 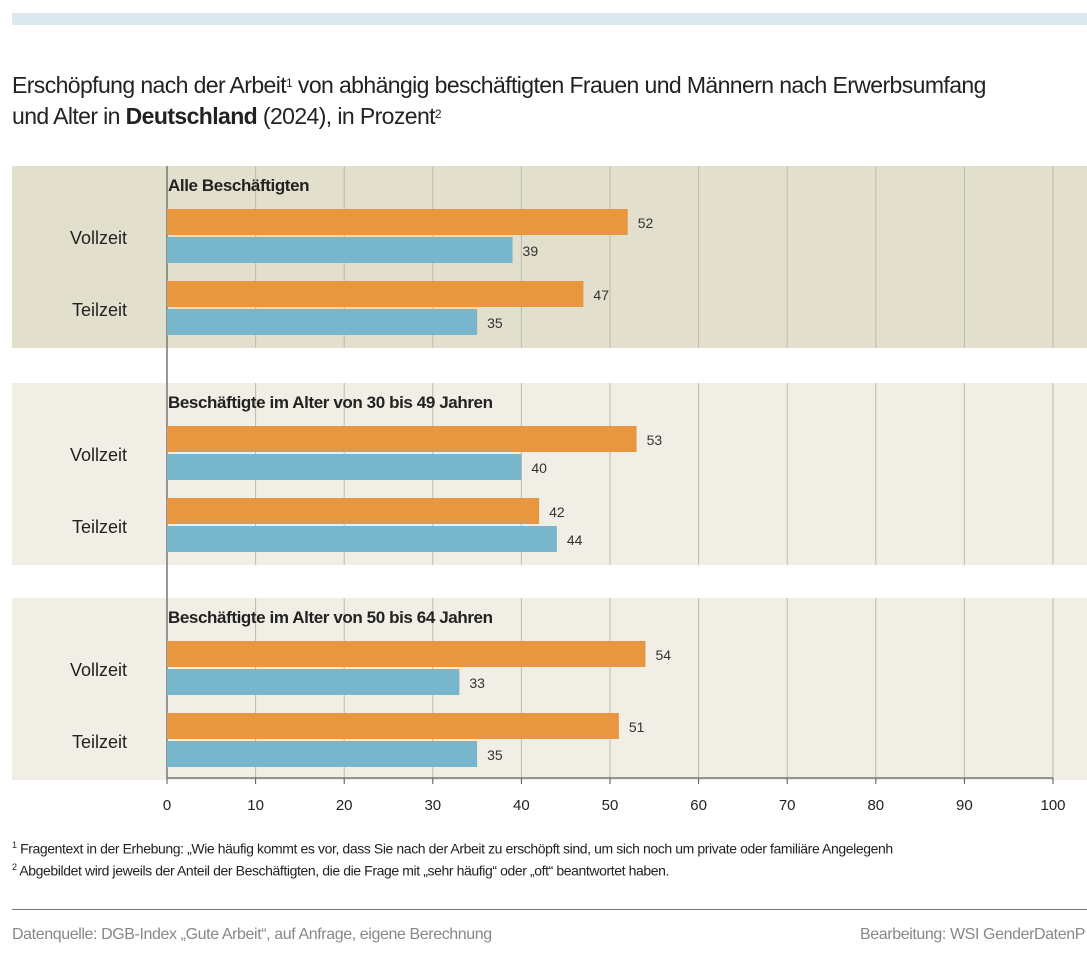 I want to click on data-label: 53, so click(x=655, y=440).